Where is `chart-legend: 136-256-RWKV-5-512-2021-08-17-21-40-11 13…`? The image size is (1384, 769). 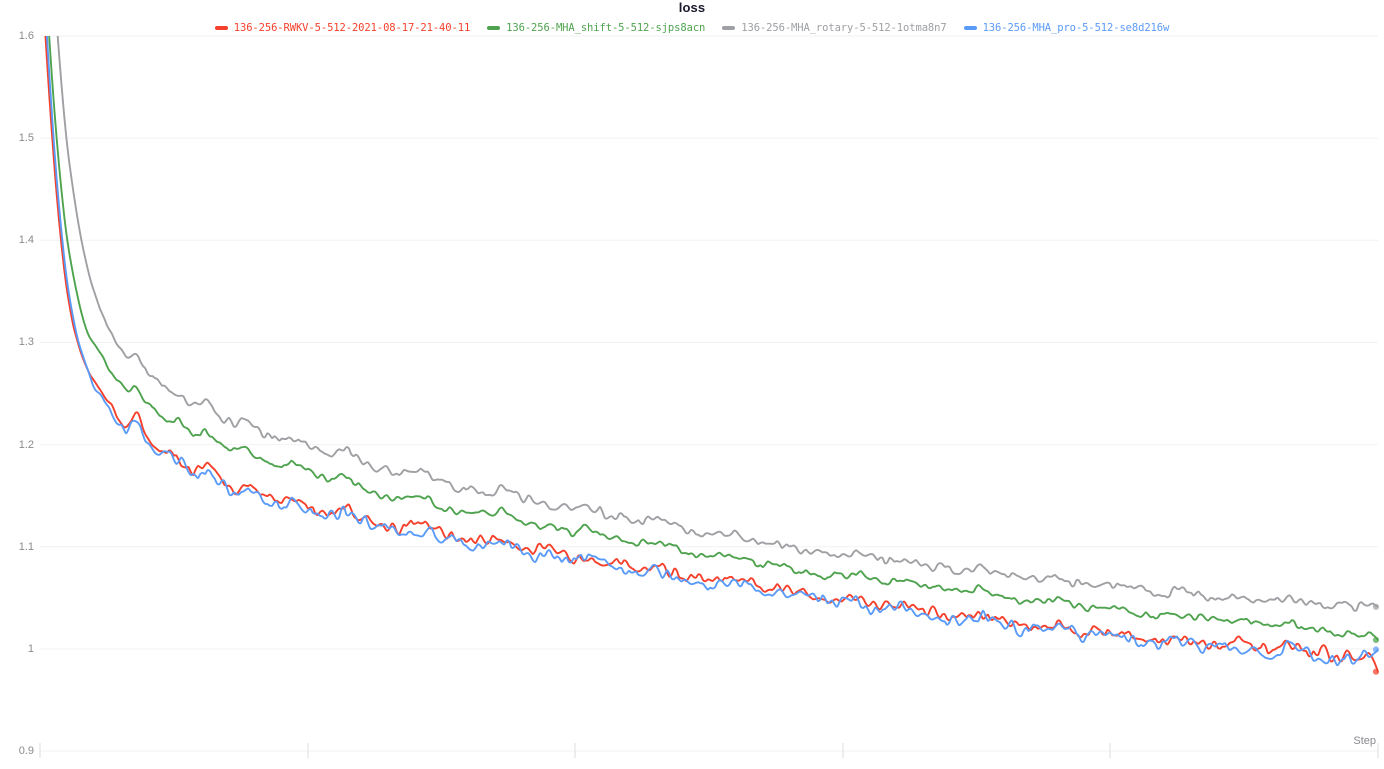 chart-legend: 136-256-RWKV-5-512-2021-08-17-21-40-11 13… is located at coordinates (692, 28).